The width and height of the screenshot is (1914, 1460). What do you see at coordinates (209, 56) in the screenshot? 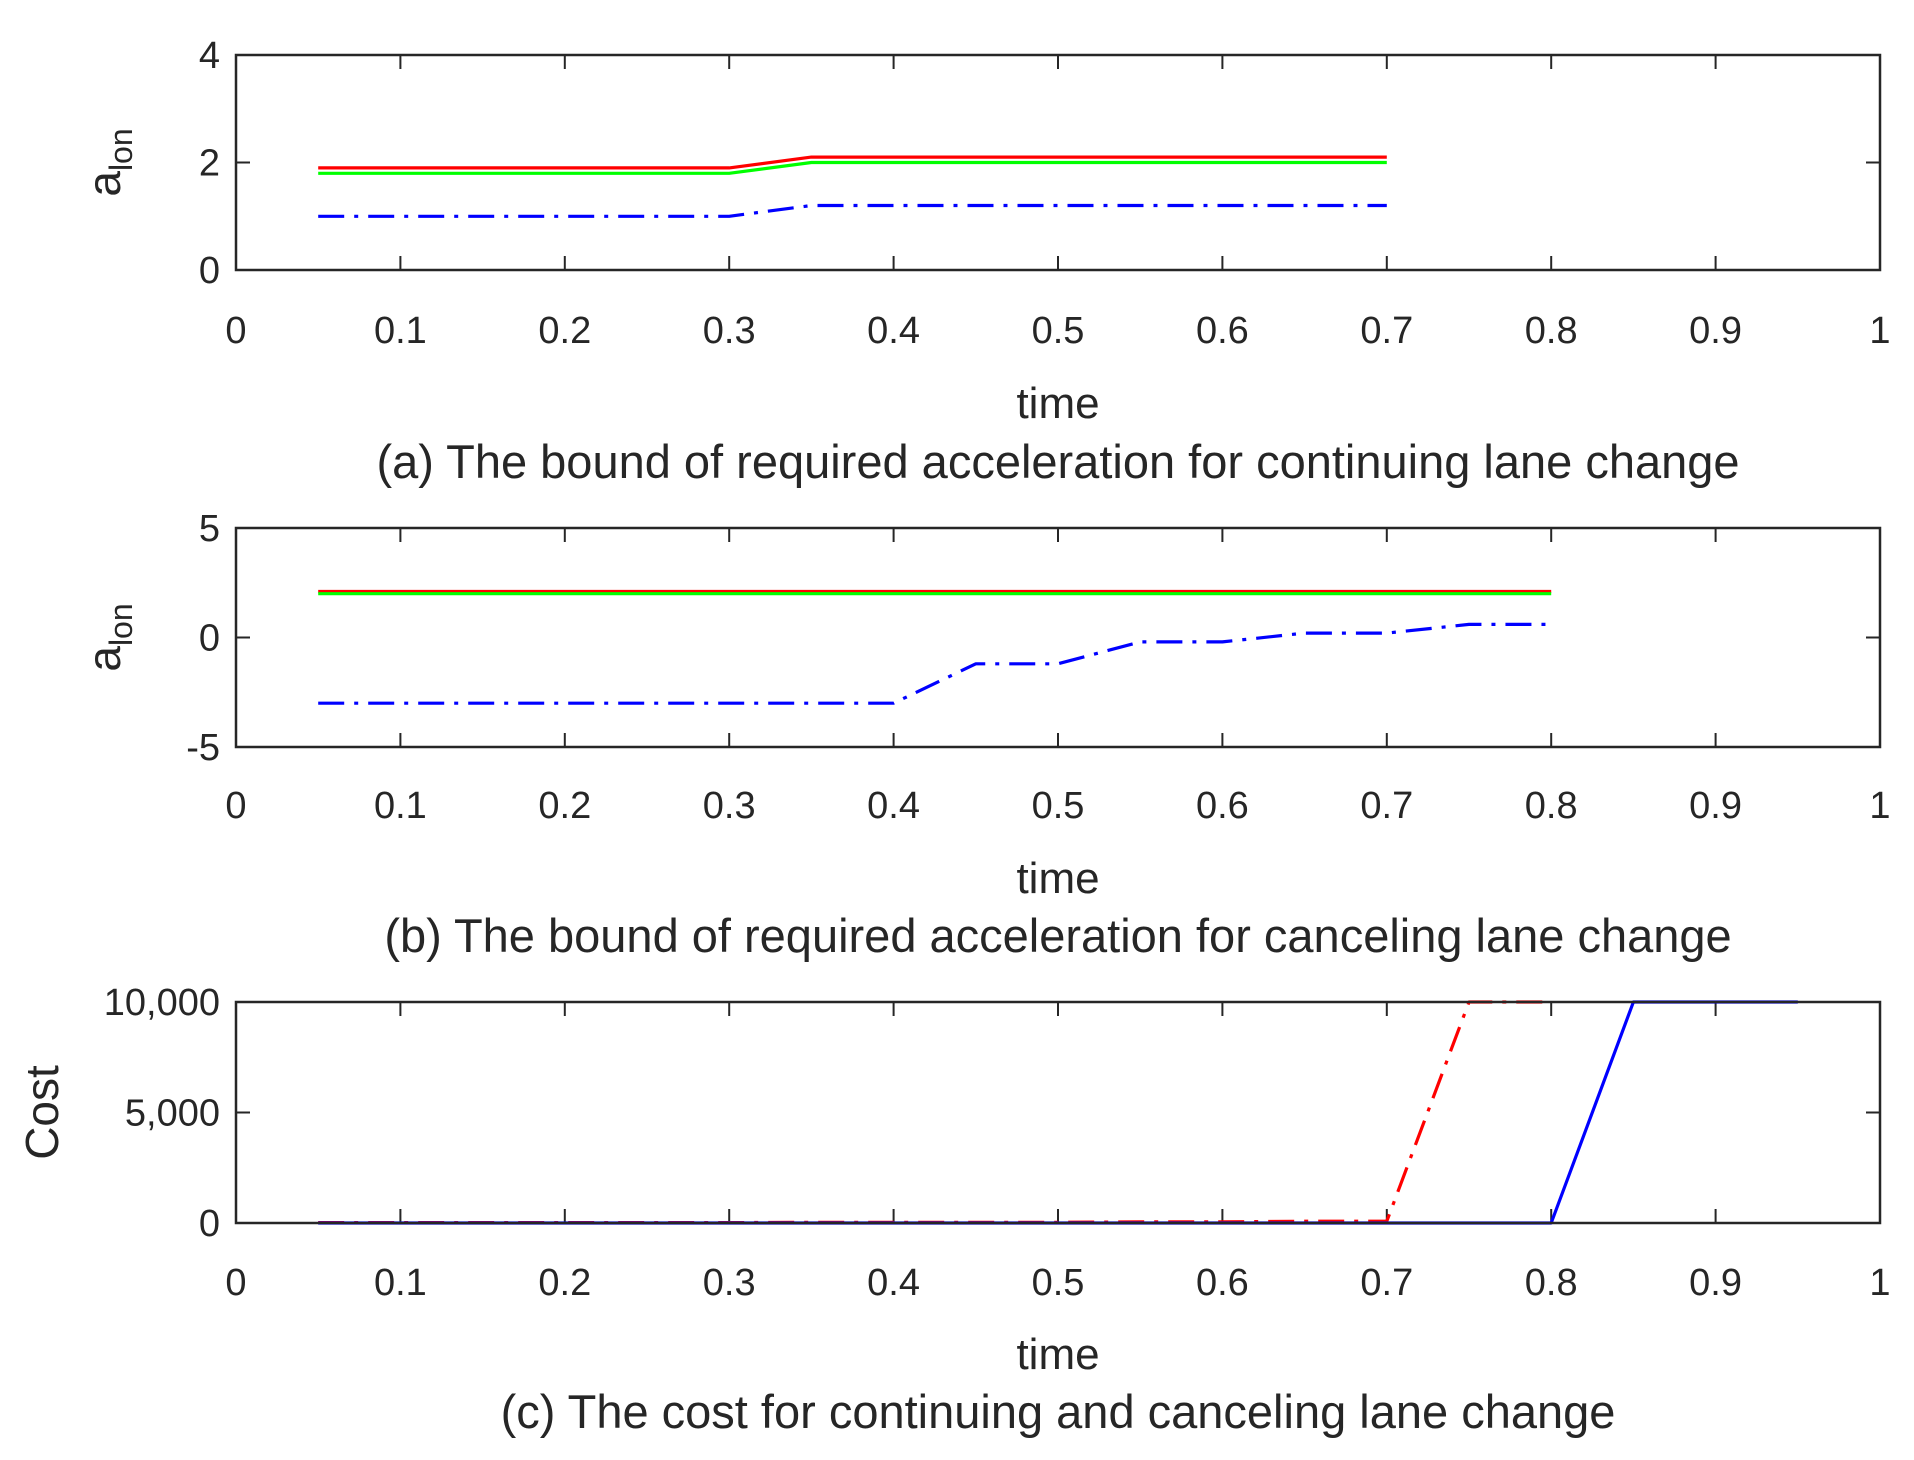
I see `y-tick-label: 4` at bounding box center [209, 56].